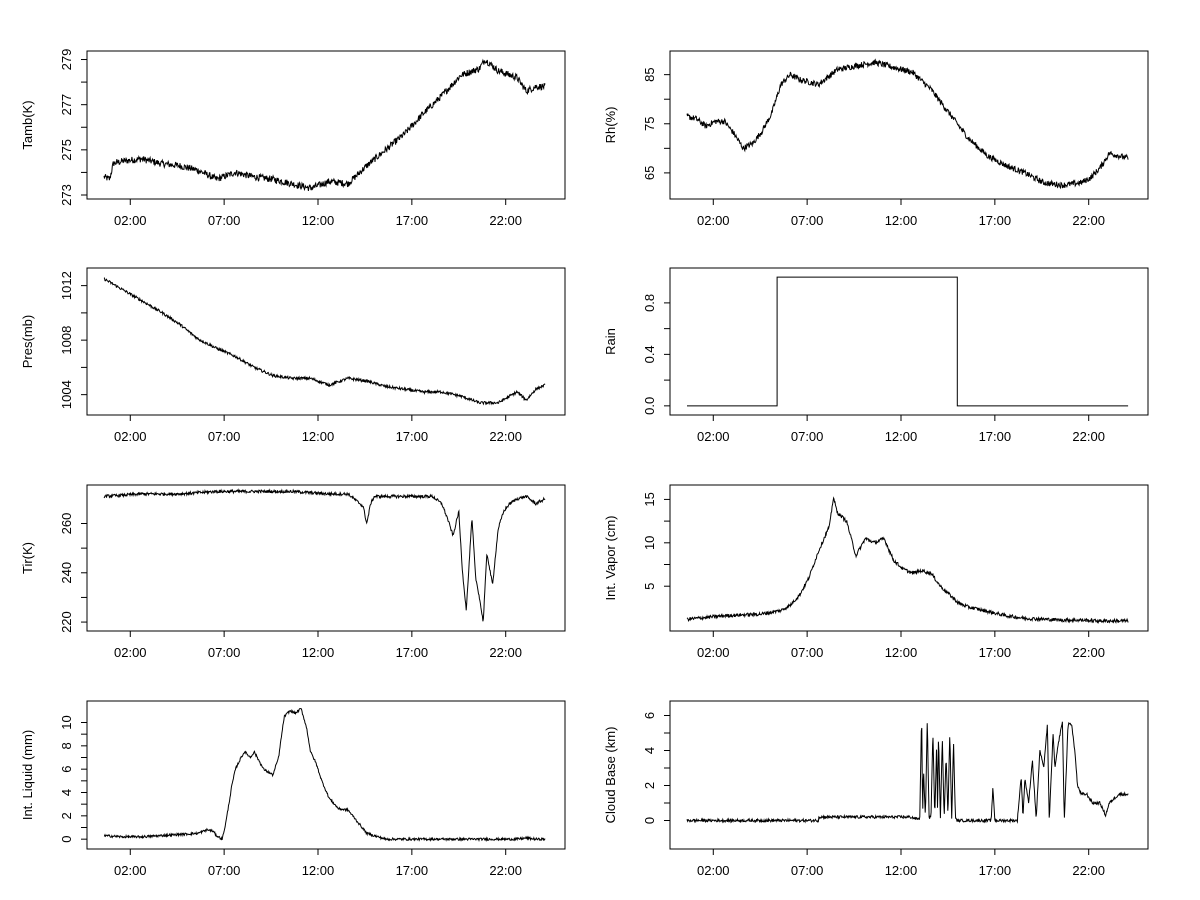 This screenshot has width=1200, height=900. Describe the element at coordinates (66, 150) in the screenshot. I see `y-tick-label: 275` at that location.